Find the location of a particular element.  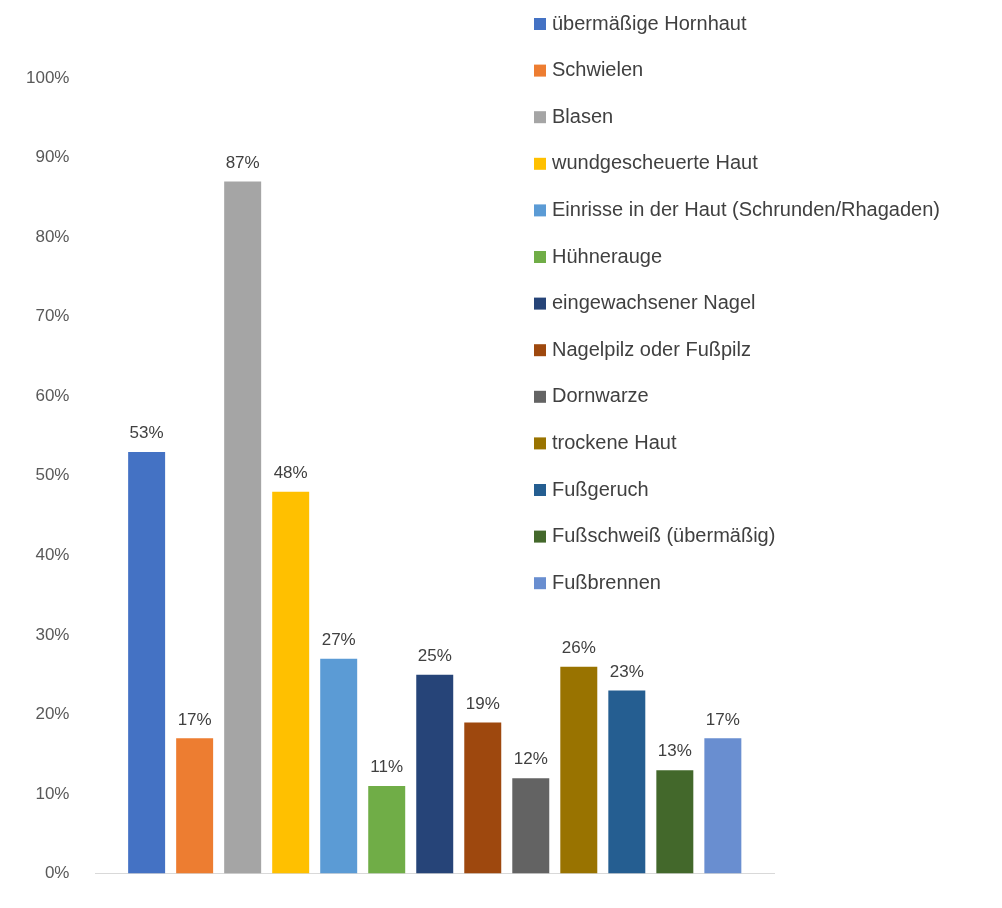

data-label: 23% is located at coordinates (626, 671).